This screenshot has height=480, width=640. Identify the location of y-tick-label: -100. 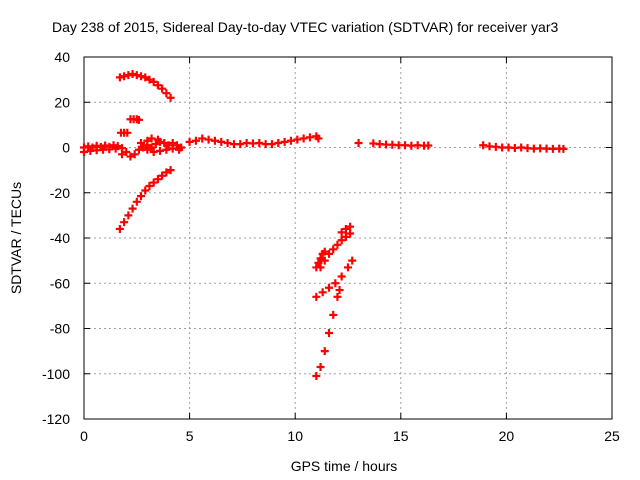
(56, 374).